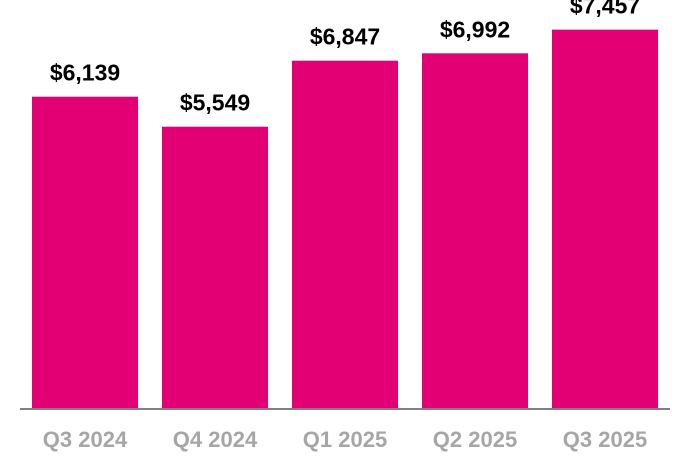 This screenshot has width=690, height=476. Describe the element at coordinates (605, 9) in the screenshot. I see `data-label-q3-2025: $7,457` at that location.